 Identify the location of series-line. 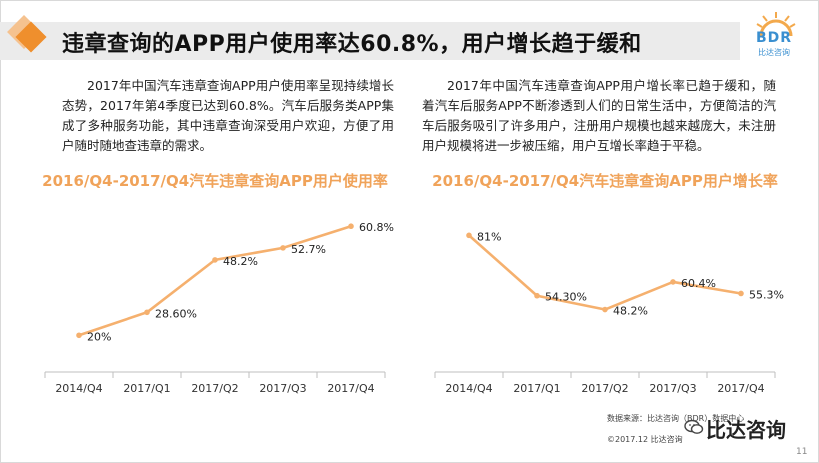
(605, 272).